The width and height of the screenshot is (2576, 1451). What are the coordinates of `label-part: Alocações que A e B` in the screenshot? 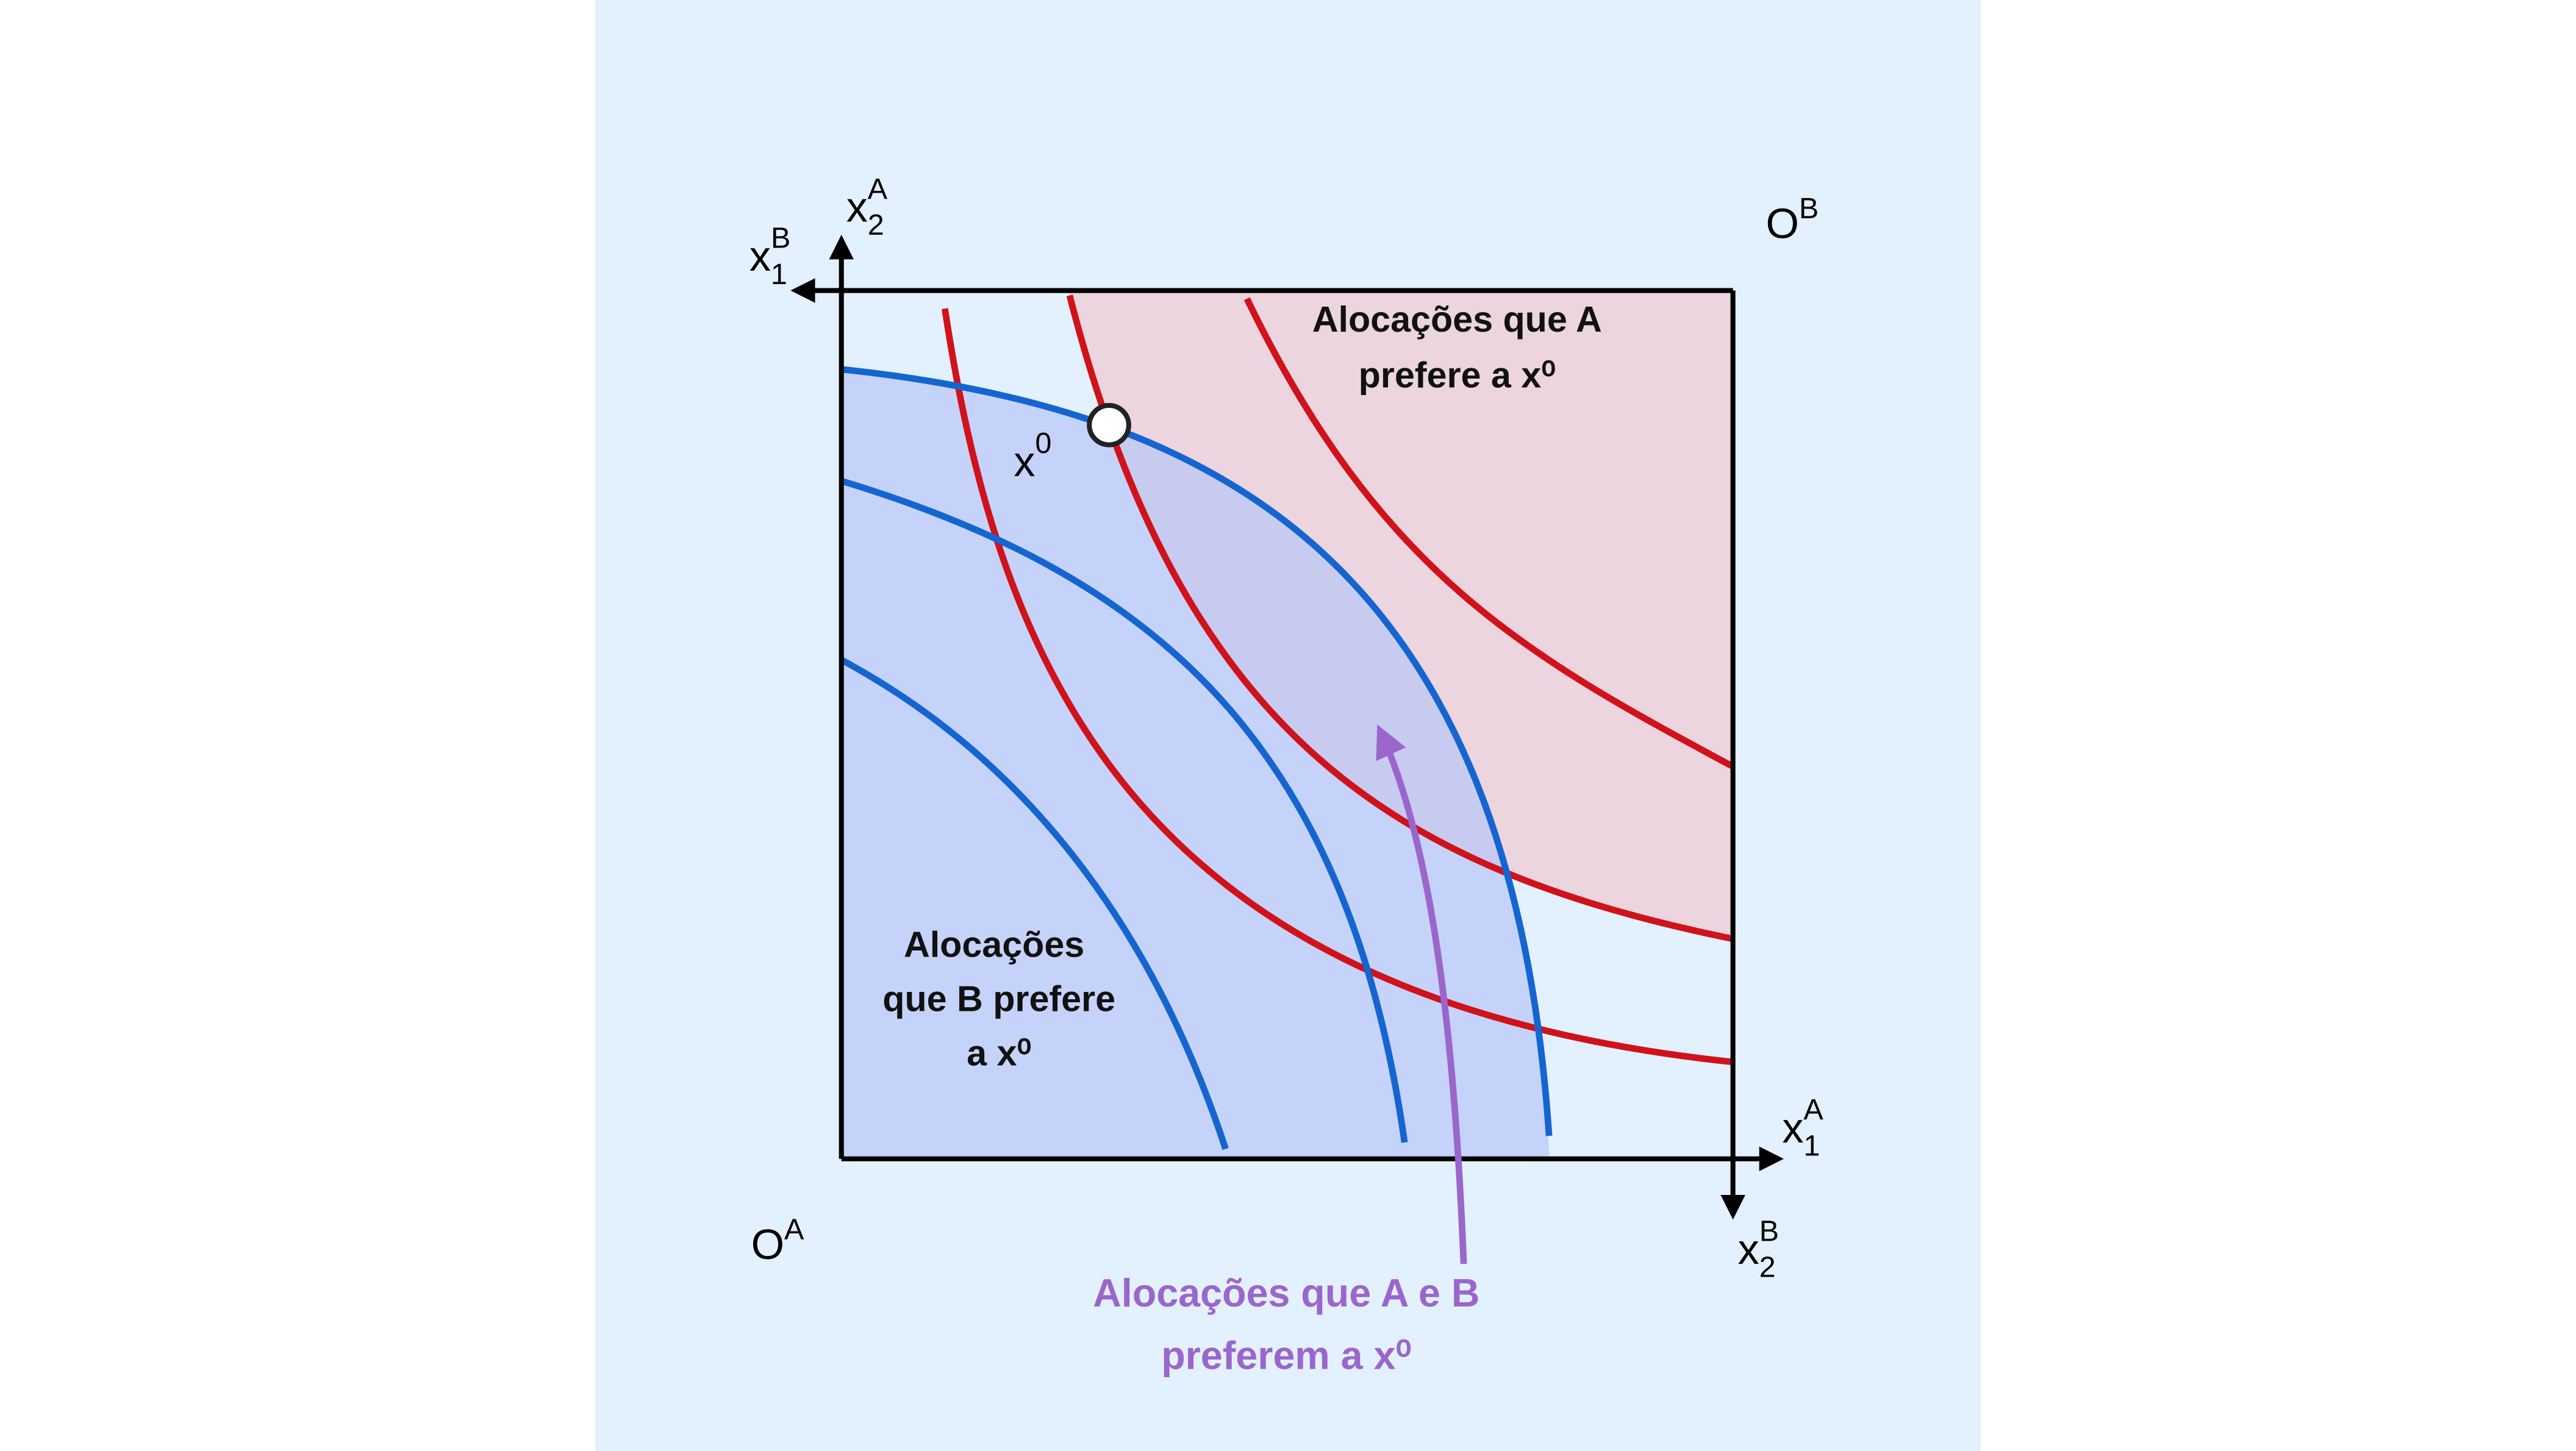 It's located at (1286, 1293).